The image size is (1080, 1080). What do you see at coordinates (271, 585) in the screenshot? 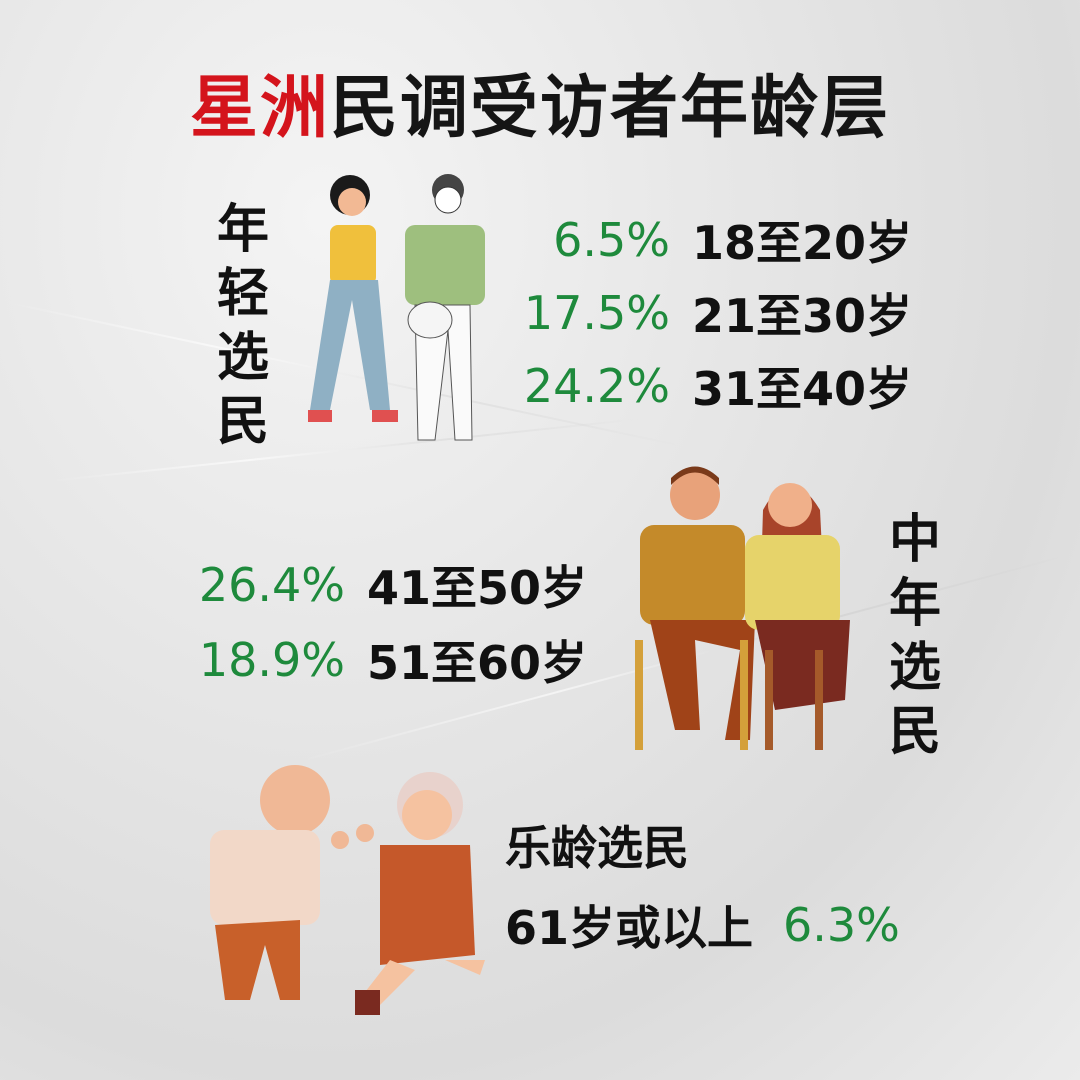
I see `percent: 26.4%` at bounding box center [271, 585].